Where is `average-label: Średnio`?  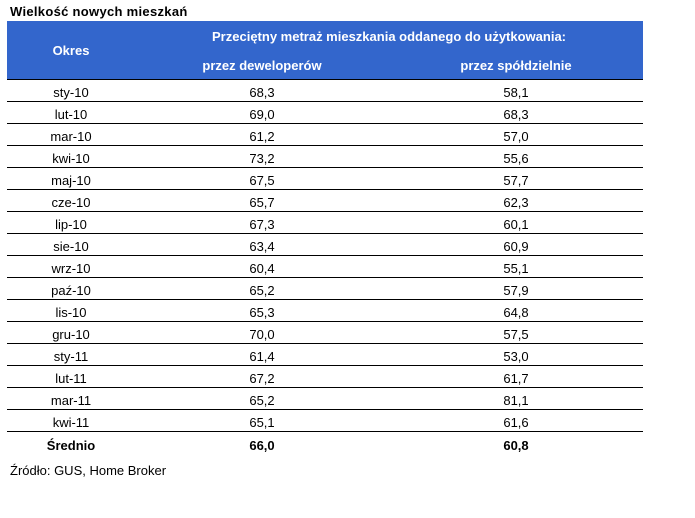
average-label: Średnio is located at coordinates (71, 445).